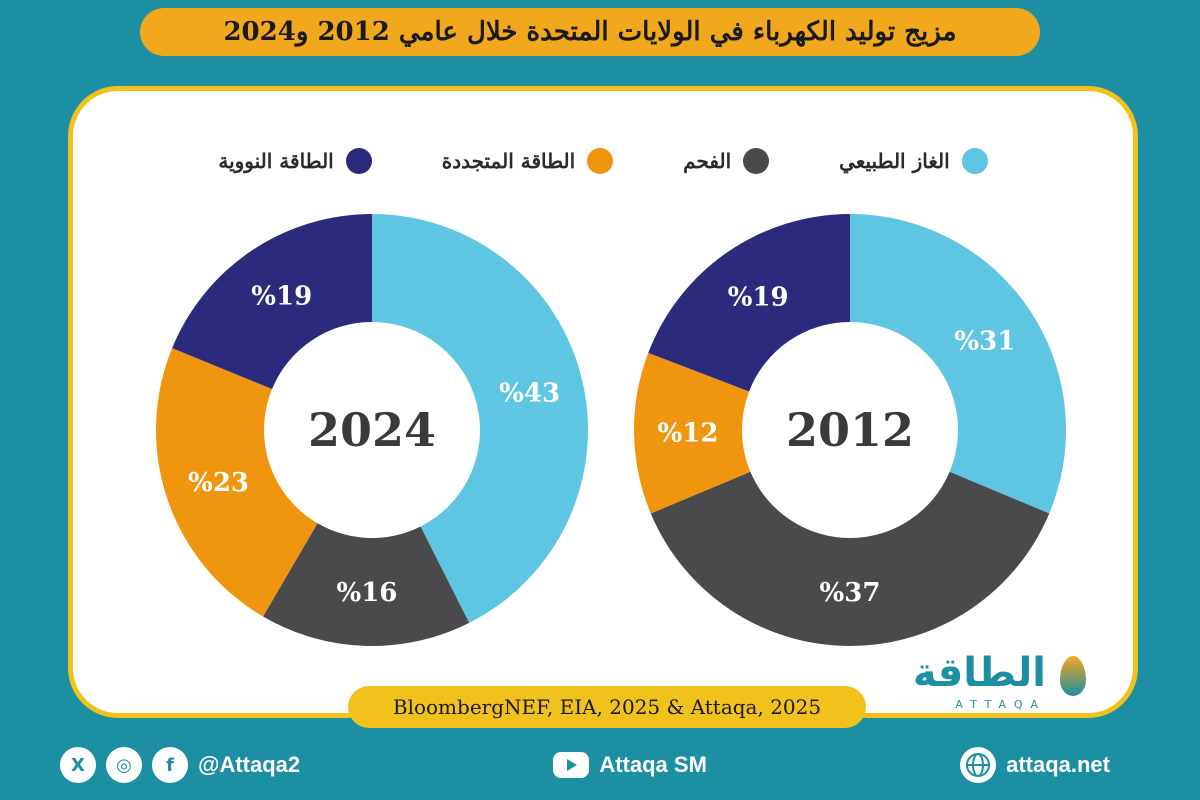 The height and width of the screenshot is (800, 1200). I want to click on source-pill: BloombergNEF, EIA, 2025 & Attaqa, 2025, so click(607, 707).